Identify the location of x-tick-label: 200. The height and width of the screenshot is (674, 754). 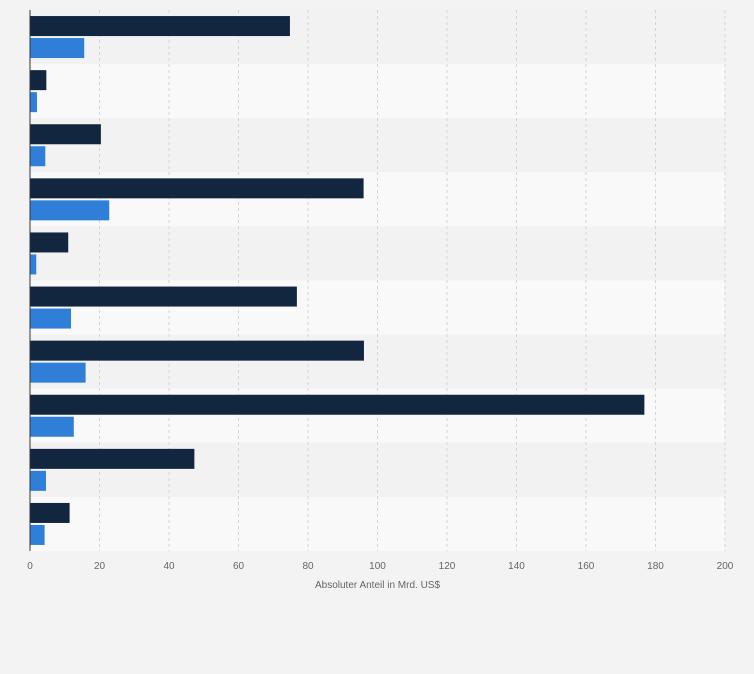
(725, 566).